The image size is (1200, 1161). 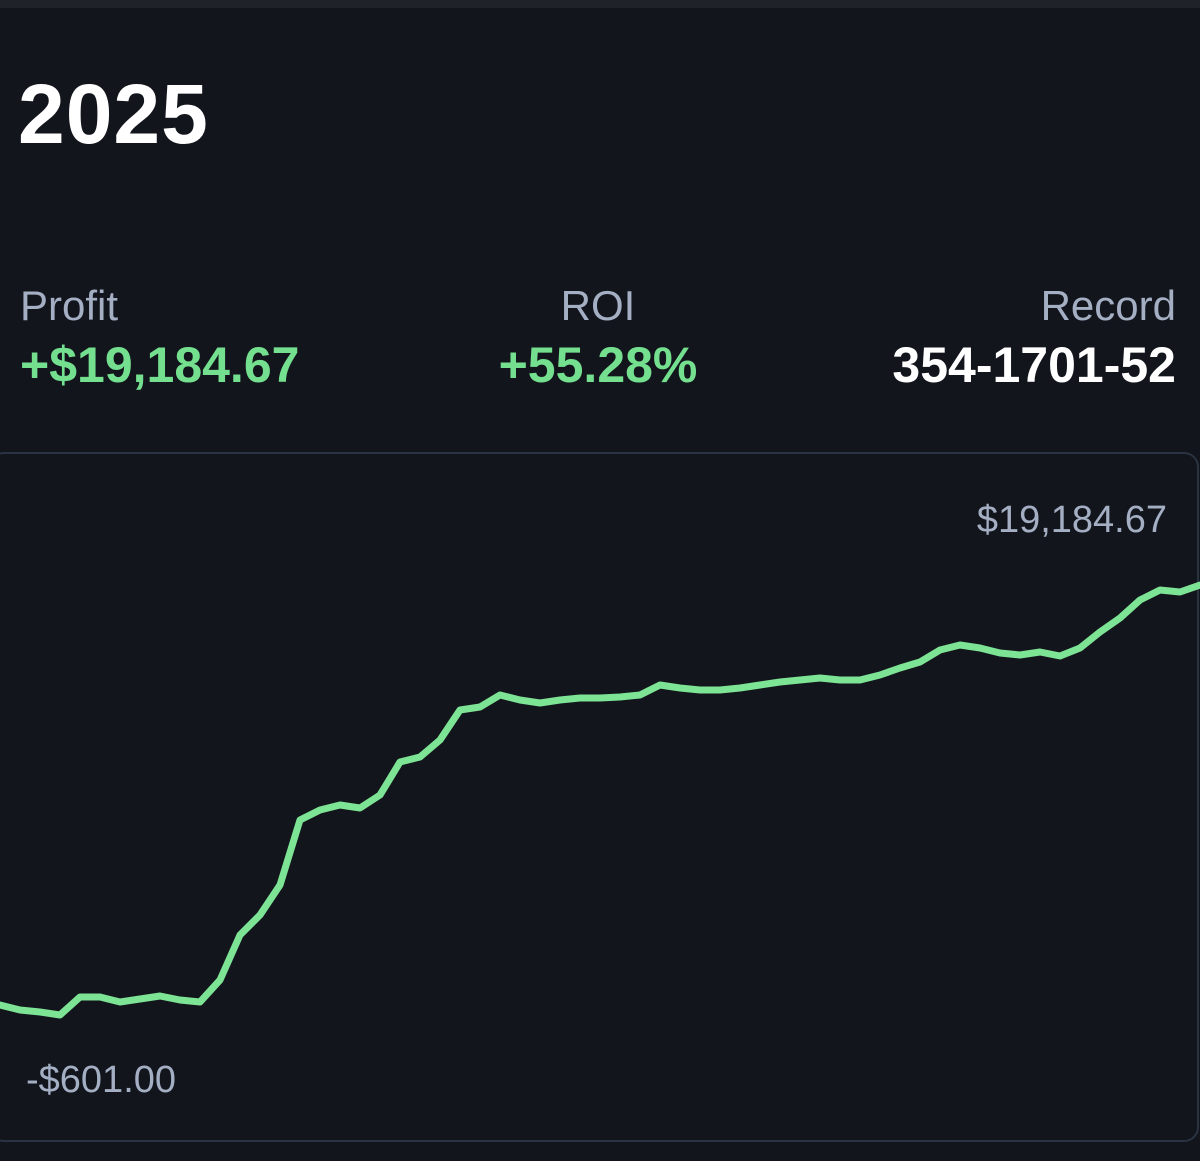 I want to click on stat-record: Record 354-1701-52, so click(x=1034, y=338).